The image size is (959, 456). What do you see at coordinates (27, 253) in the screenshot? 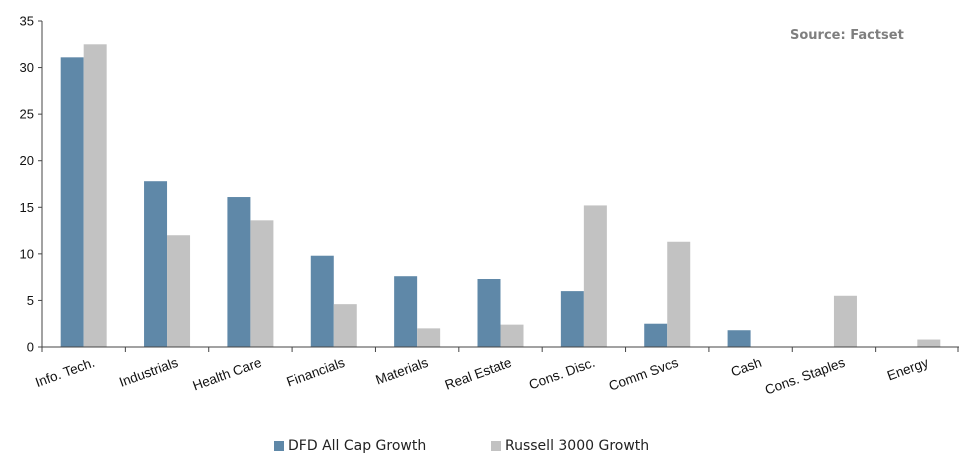
I see `y-tick-label: 10` at bounding box center [27, 253].